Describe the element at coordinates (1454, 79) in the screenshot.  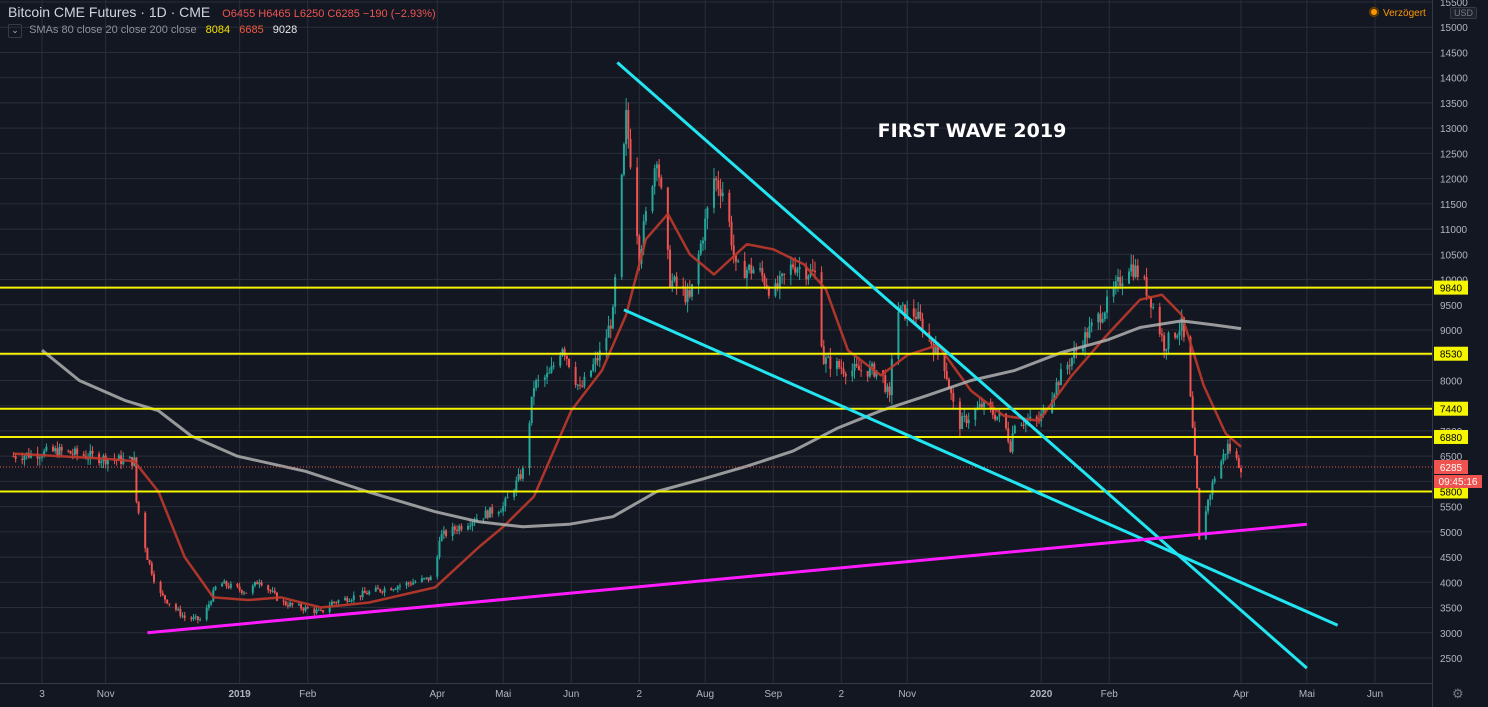
I see `y-tick-label: 14000` at that location.